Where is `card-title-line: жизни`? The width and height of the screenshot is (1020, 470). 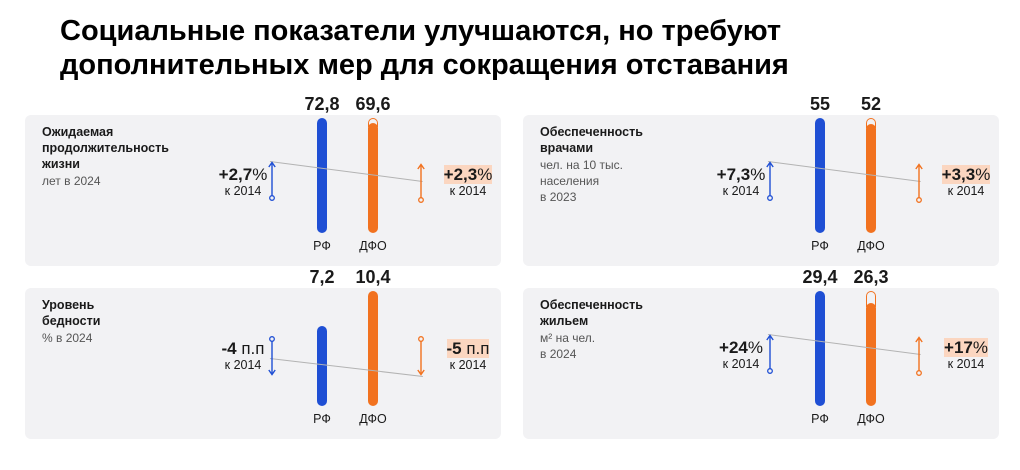
card-title-line: жизни is located at coordinates (61, 164).